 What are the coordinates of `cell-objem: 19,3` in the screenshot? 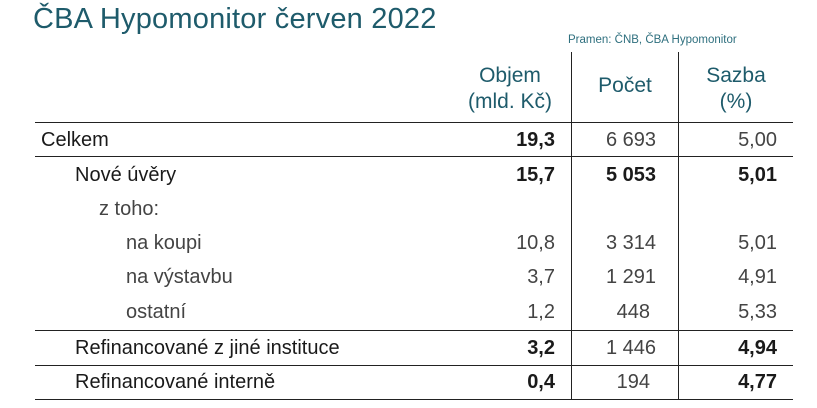 It's located at (535, 140).